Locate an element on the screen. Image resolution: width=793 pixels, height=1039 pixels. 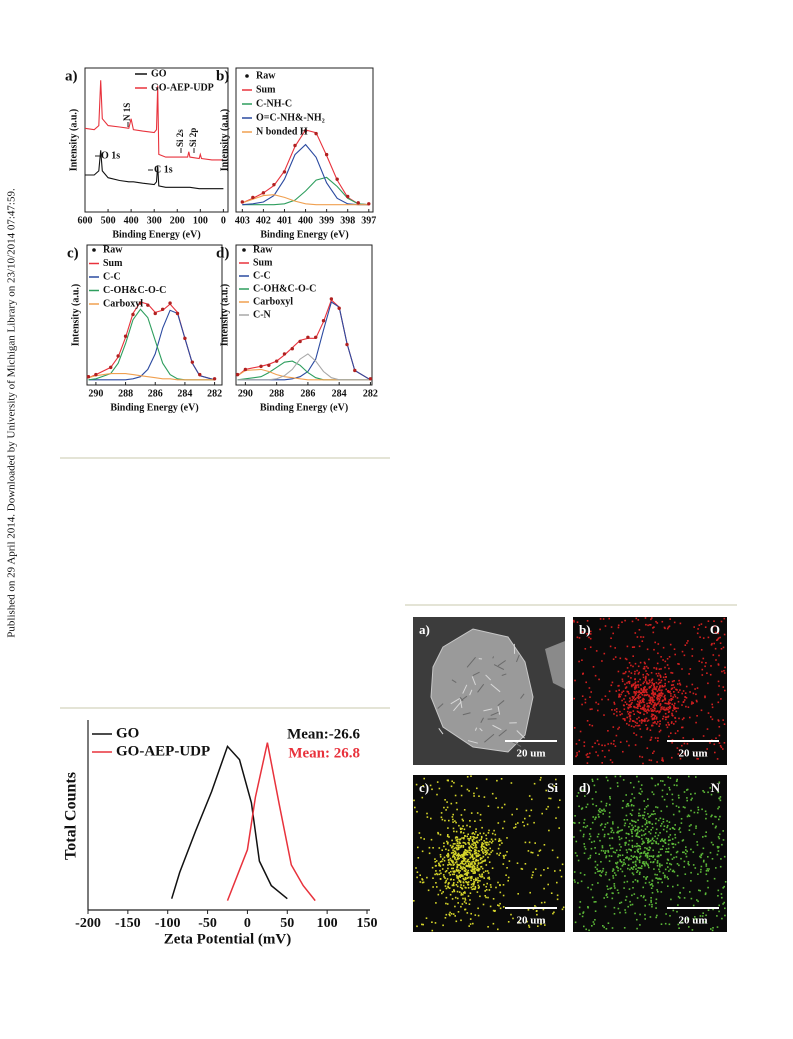
legend-label: Sum is located at coordinates (113, 263).